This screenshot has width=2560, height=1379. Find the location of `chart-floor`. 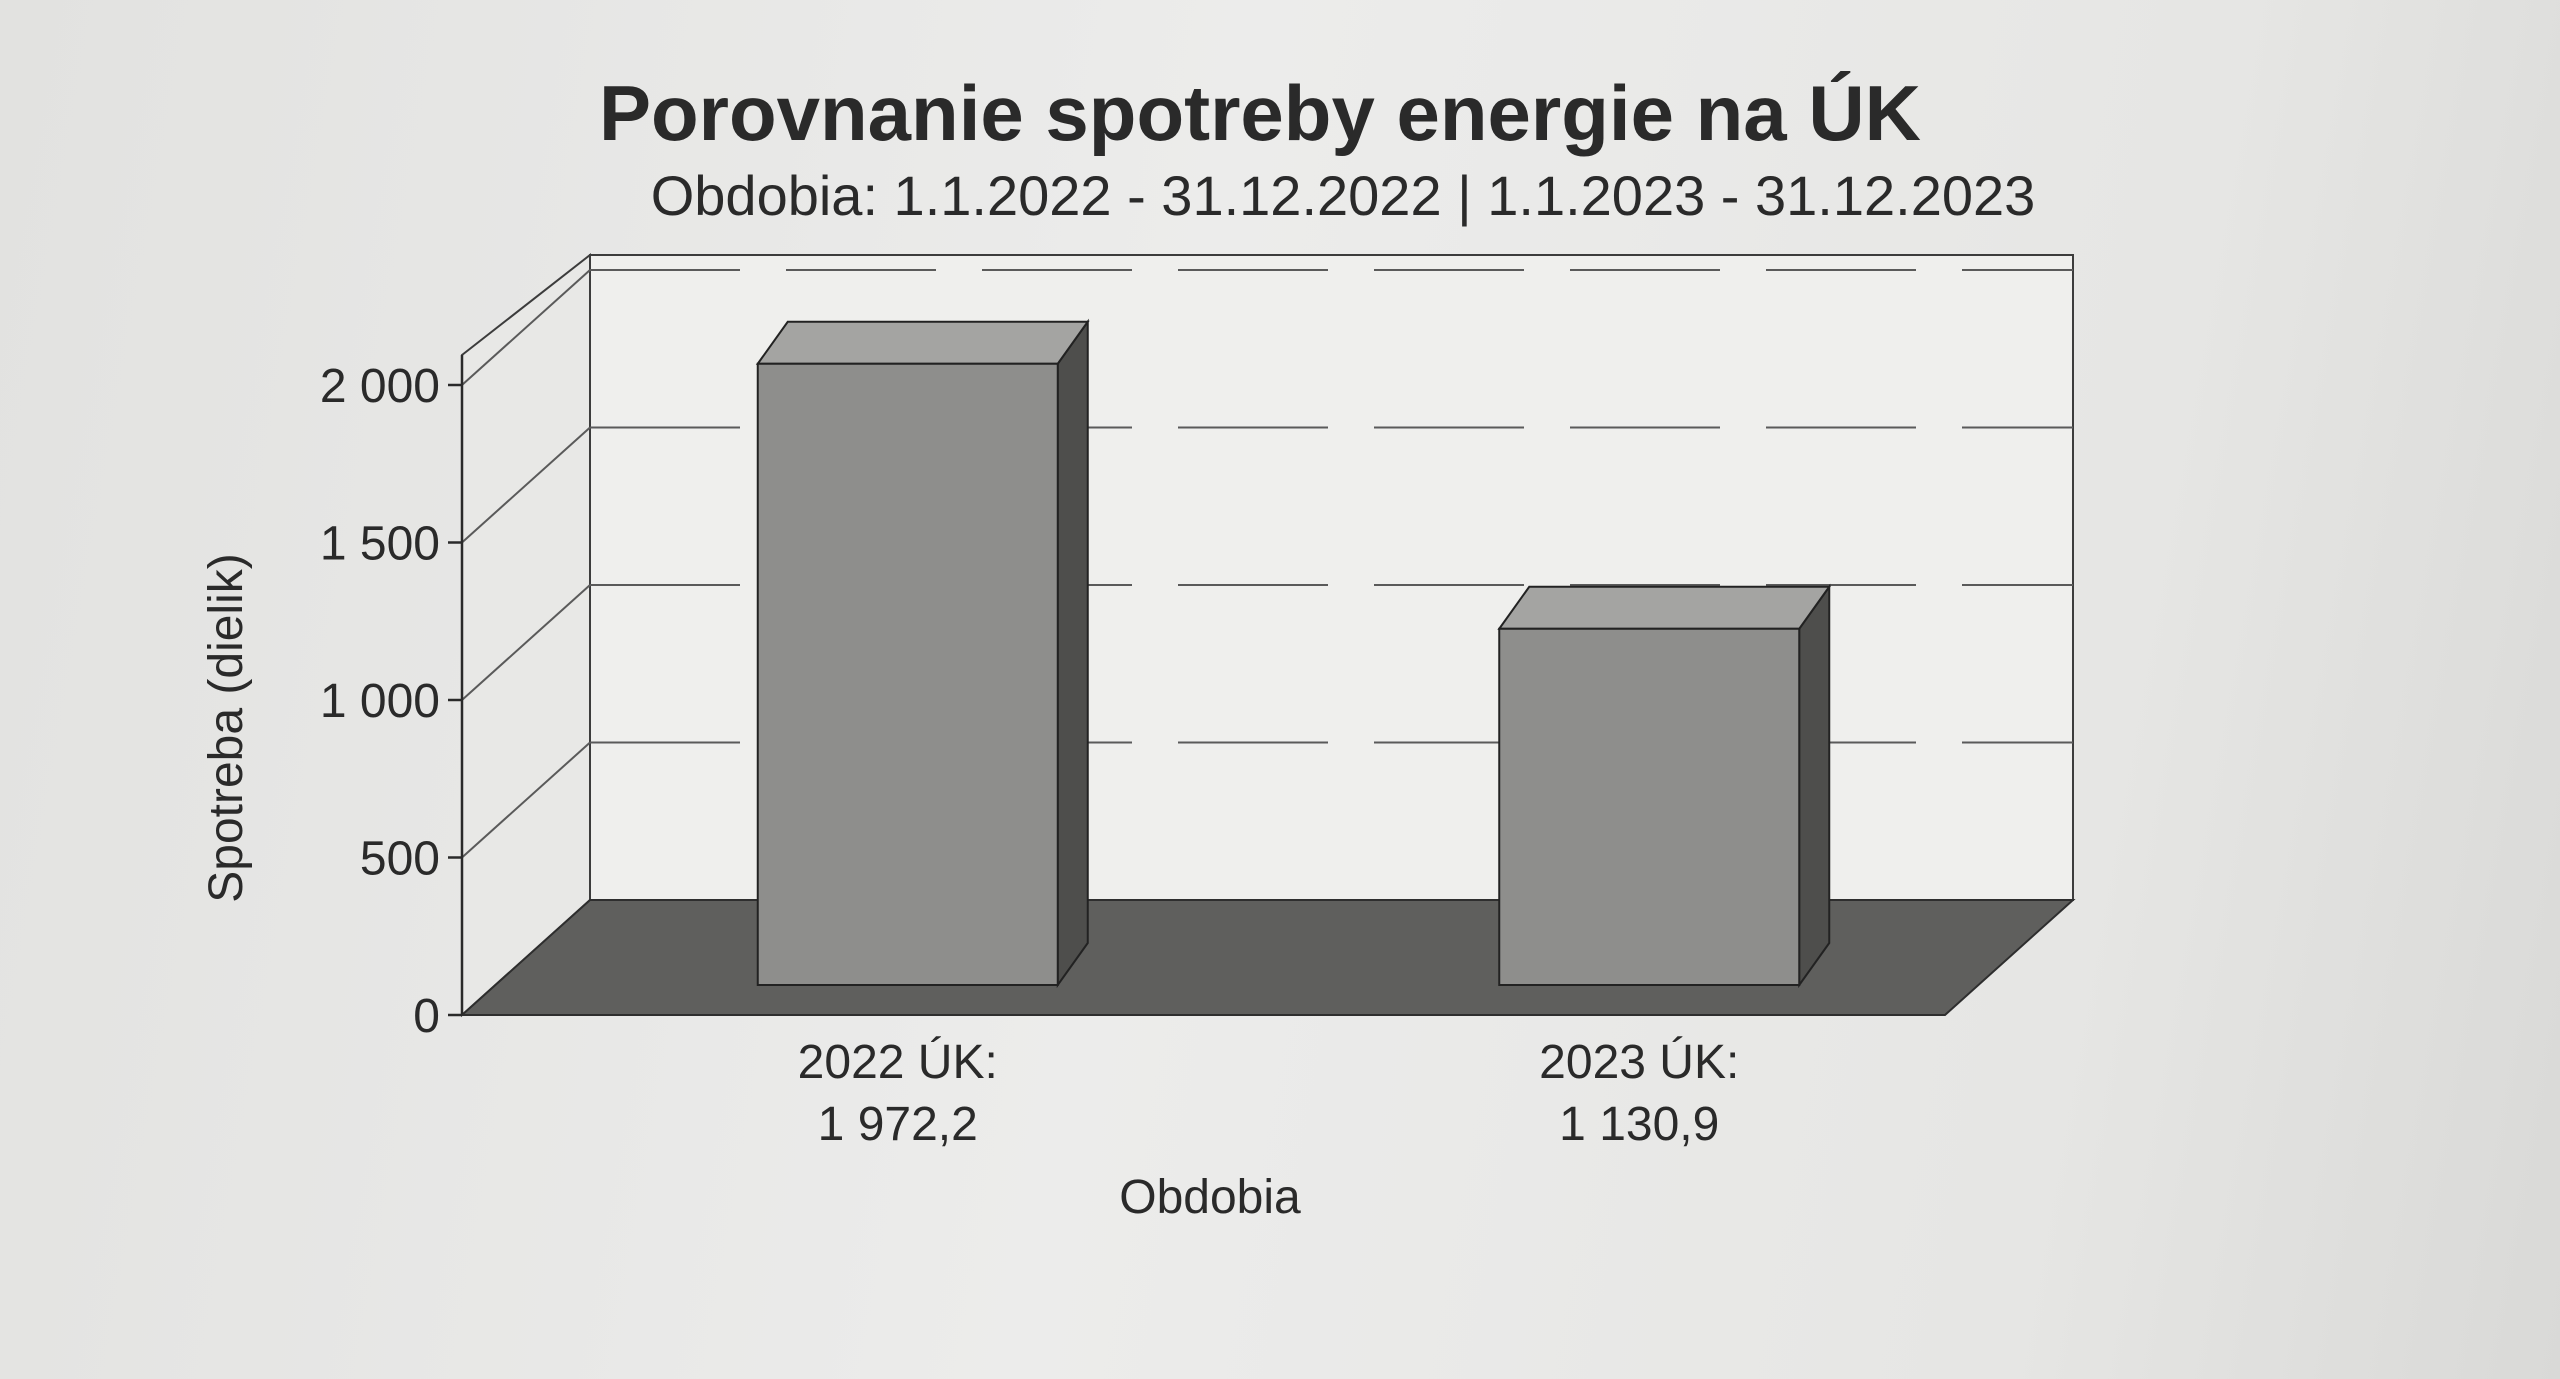

chart-floor is located at coordinates (1267, 957).